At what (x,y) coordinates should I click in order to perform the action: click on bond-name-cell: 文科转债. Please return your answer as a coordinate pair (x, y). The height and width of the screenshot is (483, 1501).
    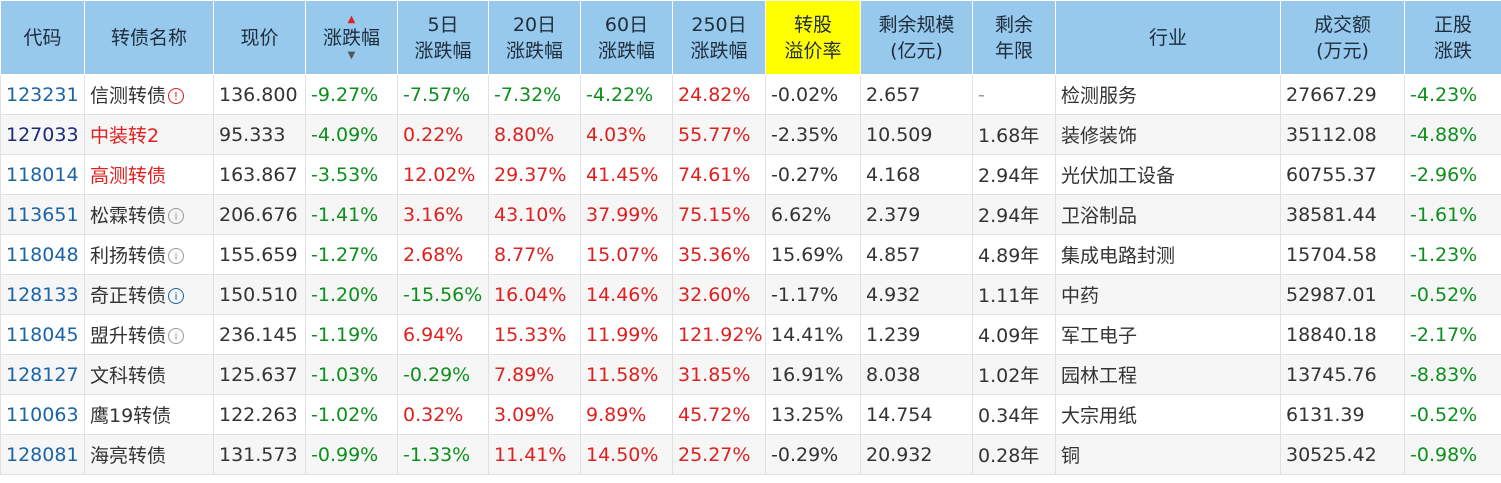
    Looking at the image, I should click on (149, 374).